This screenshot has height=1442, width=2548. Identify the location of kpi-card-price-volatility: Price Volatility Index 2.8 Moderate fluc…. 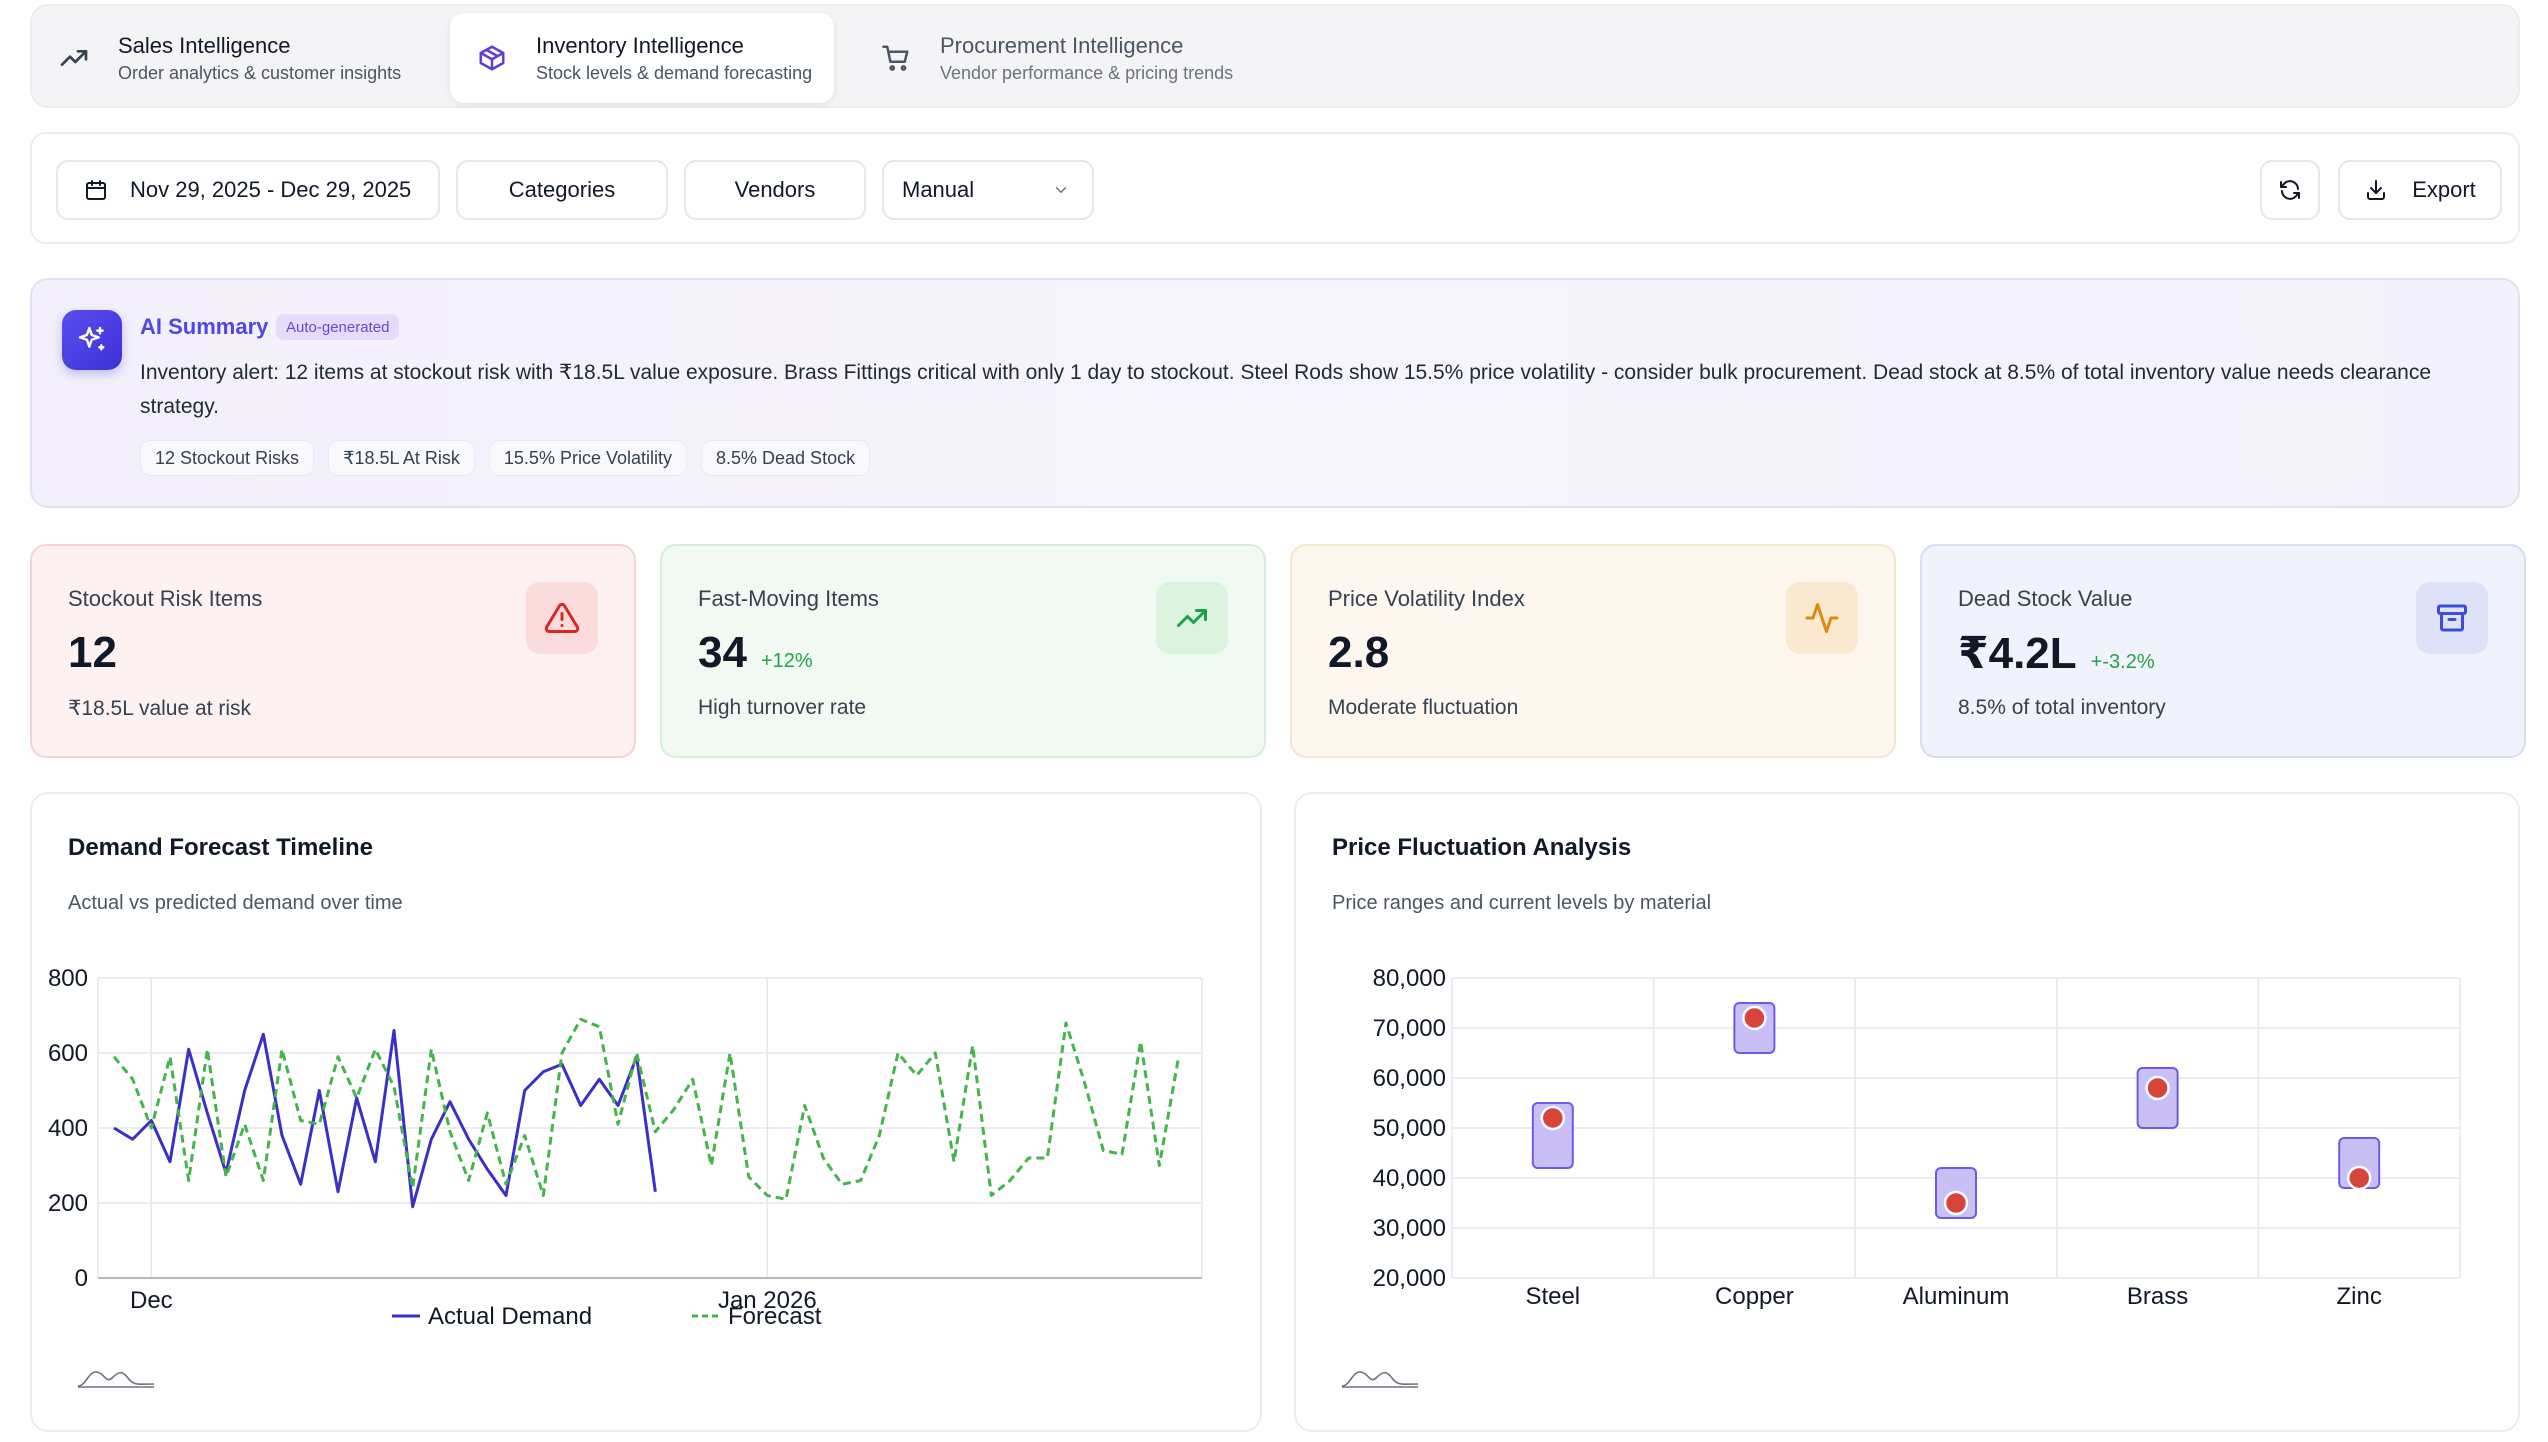
(1593, 651).